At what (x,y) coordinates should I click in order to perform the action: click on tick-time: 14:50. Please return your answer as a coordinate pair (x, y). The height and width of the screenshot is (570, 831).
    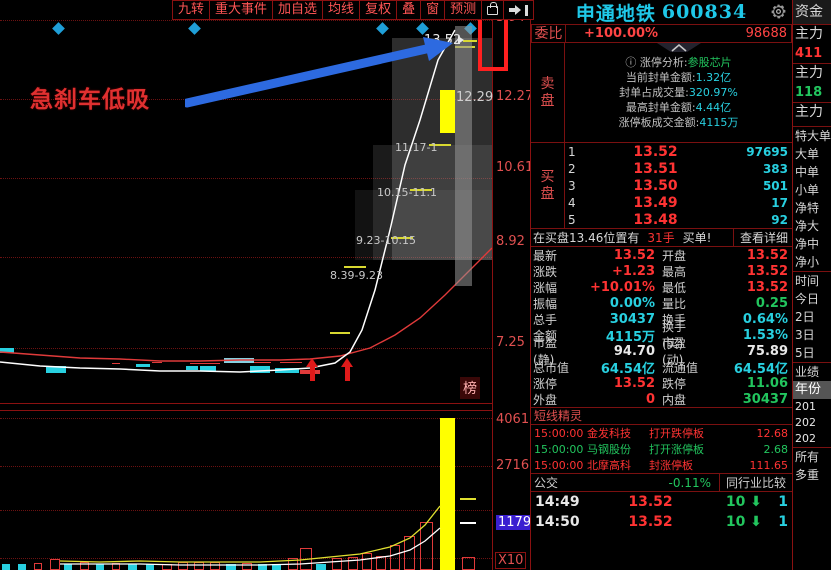
    Looking at the image, I should click on (557, 522).